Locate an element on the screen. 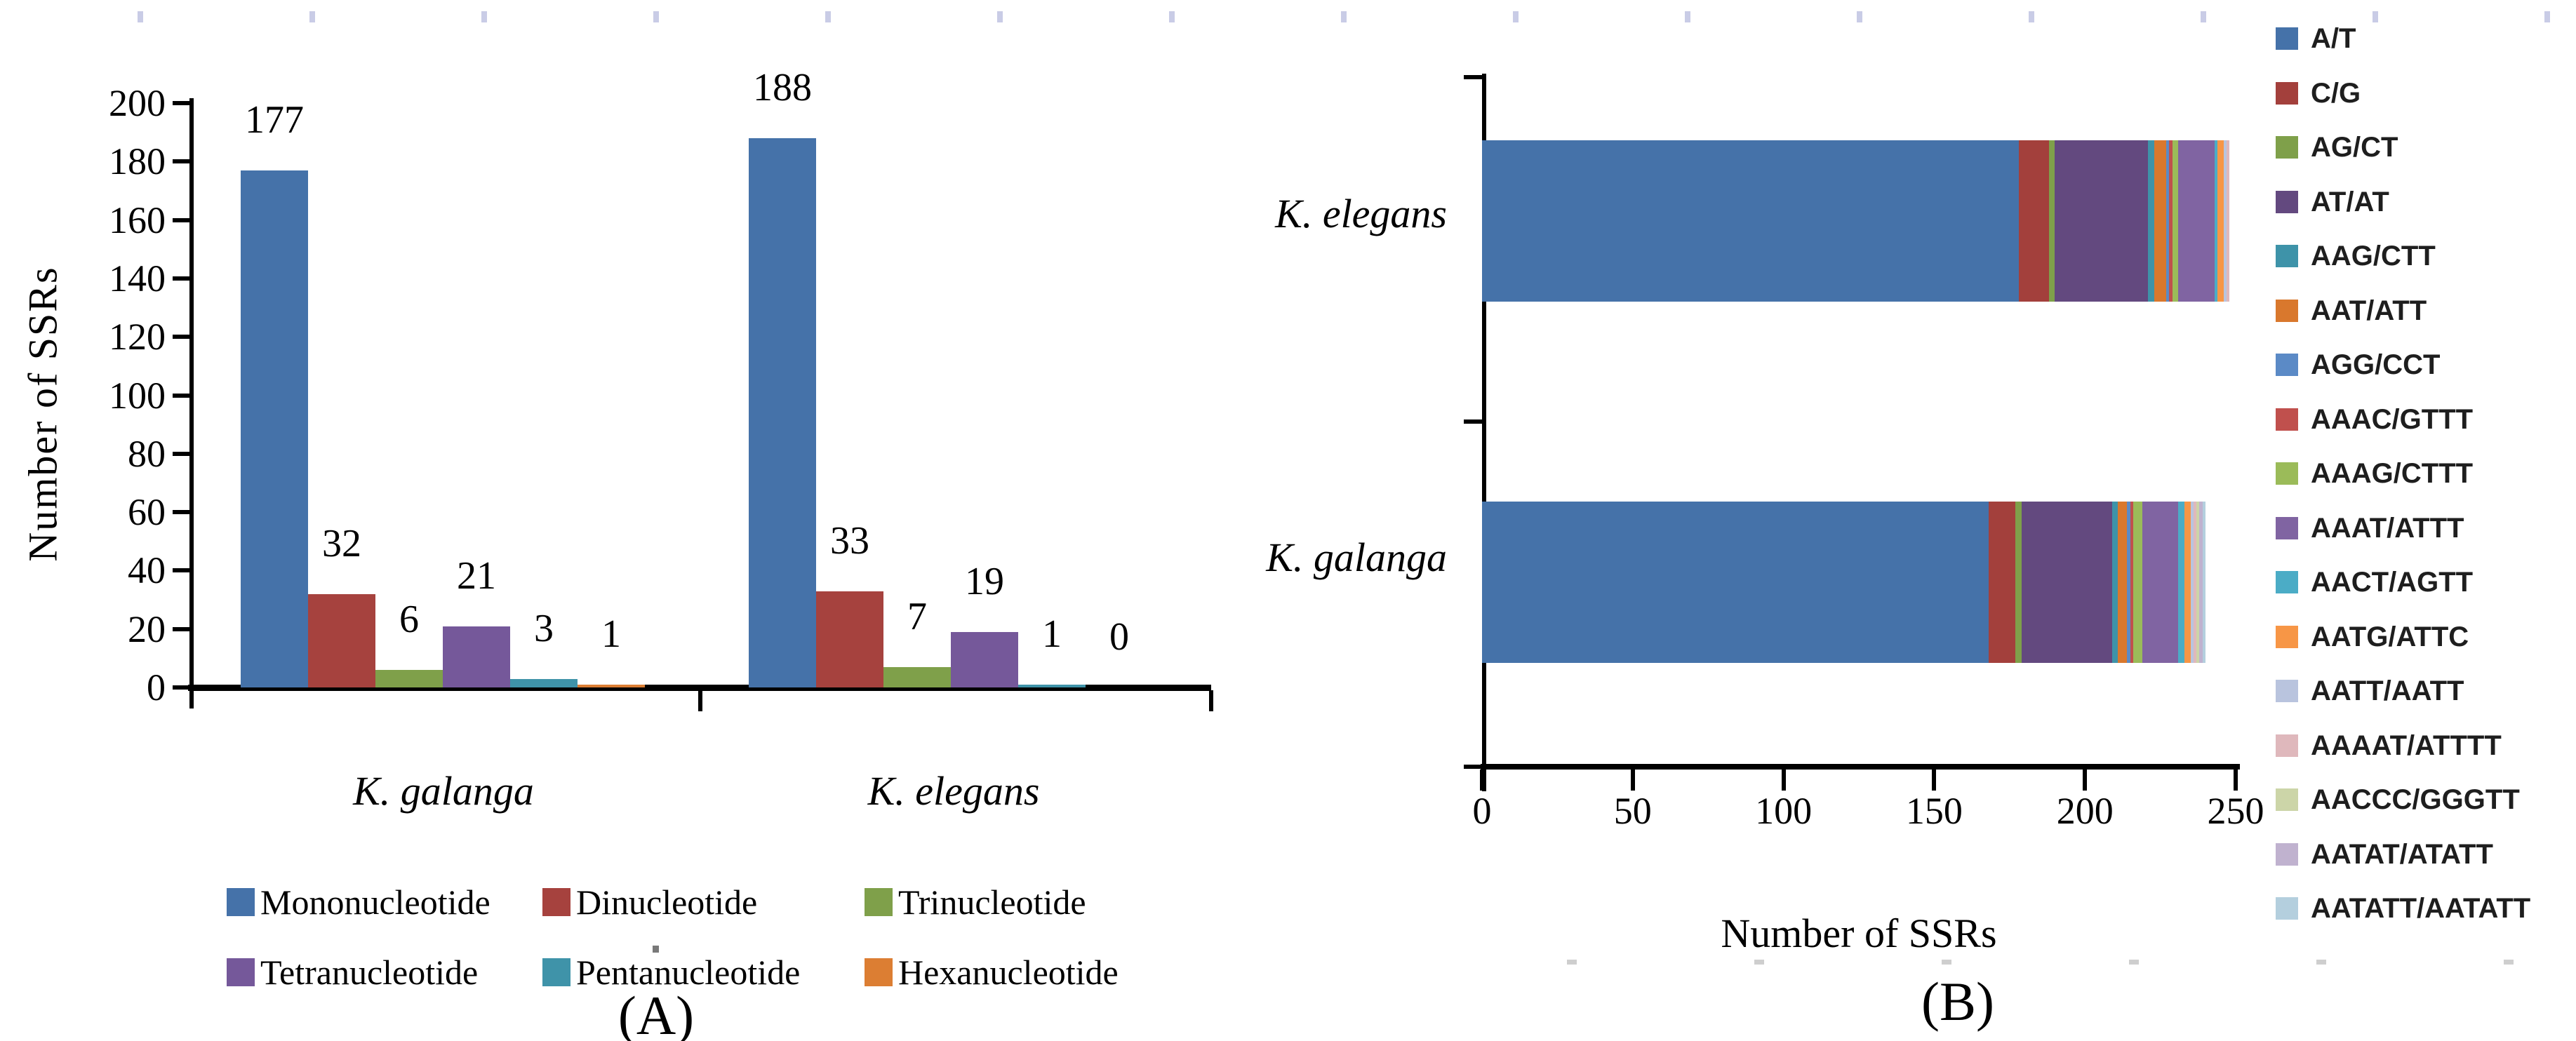 The image size is (2576, 1041). panel-b-legend-label-aatt-aatt: AATT/AATT is located at coordinates (2387, 691).